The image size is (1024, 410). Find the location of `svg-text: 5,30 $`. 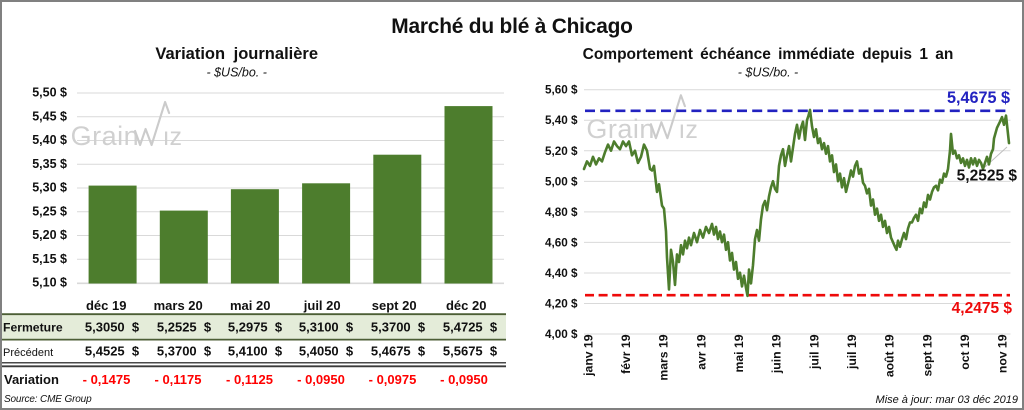

svg-text: 5,30 $ is located at coordinates (49, 188).